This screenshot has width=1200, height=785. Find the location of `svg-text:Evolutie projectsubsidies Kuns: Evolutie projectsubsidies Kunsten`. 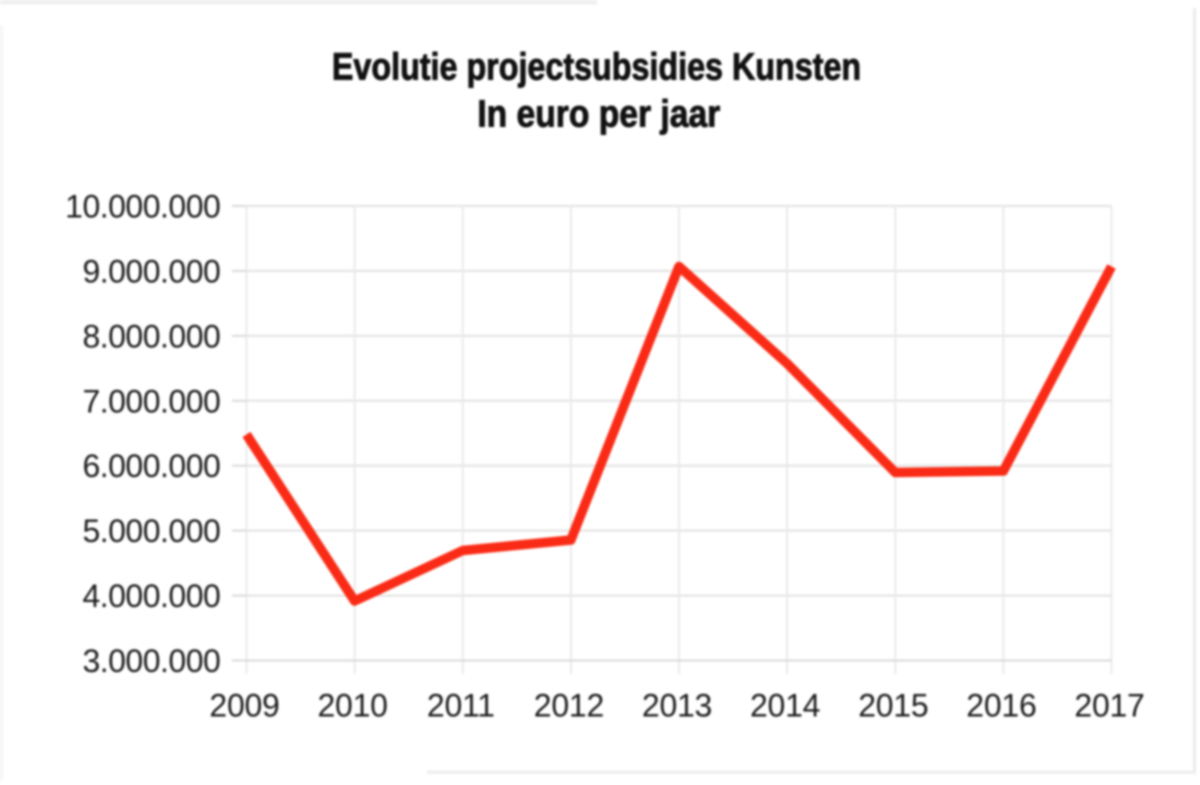

svg-text:Evolutie projectsubsidies Kuns: Evolutie projectsubsidies Kunsten is located at coordinates (596, 67).